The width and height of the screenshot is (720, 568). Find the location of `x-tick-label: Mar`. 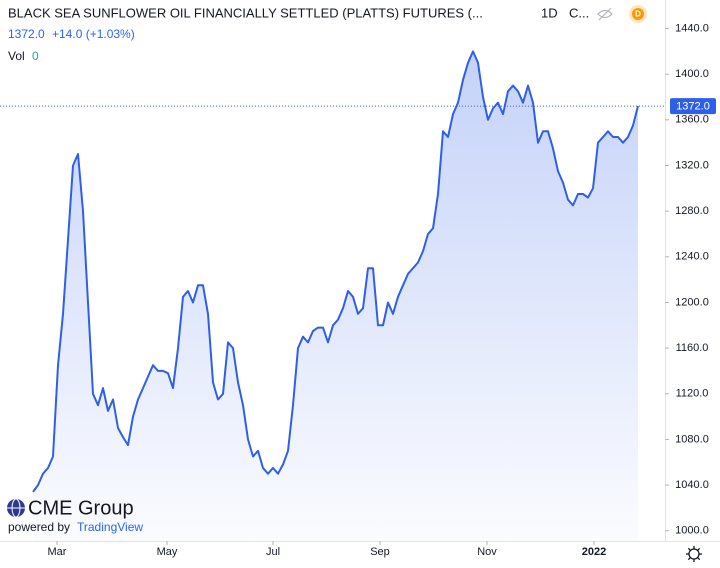

x-tick-label: Mar is located at coordinates (57, 552).